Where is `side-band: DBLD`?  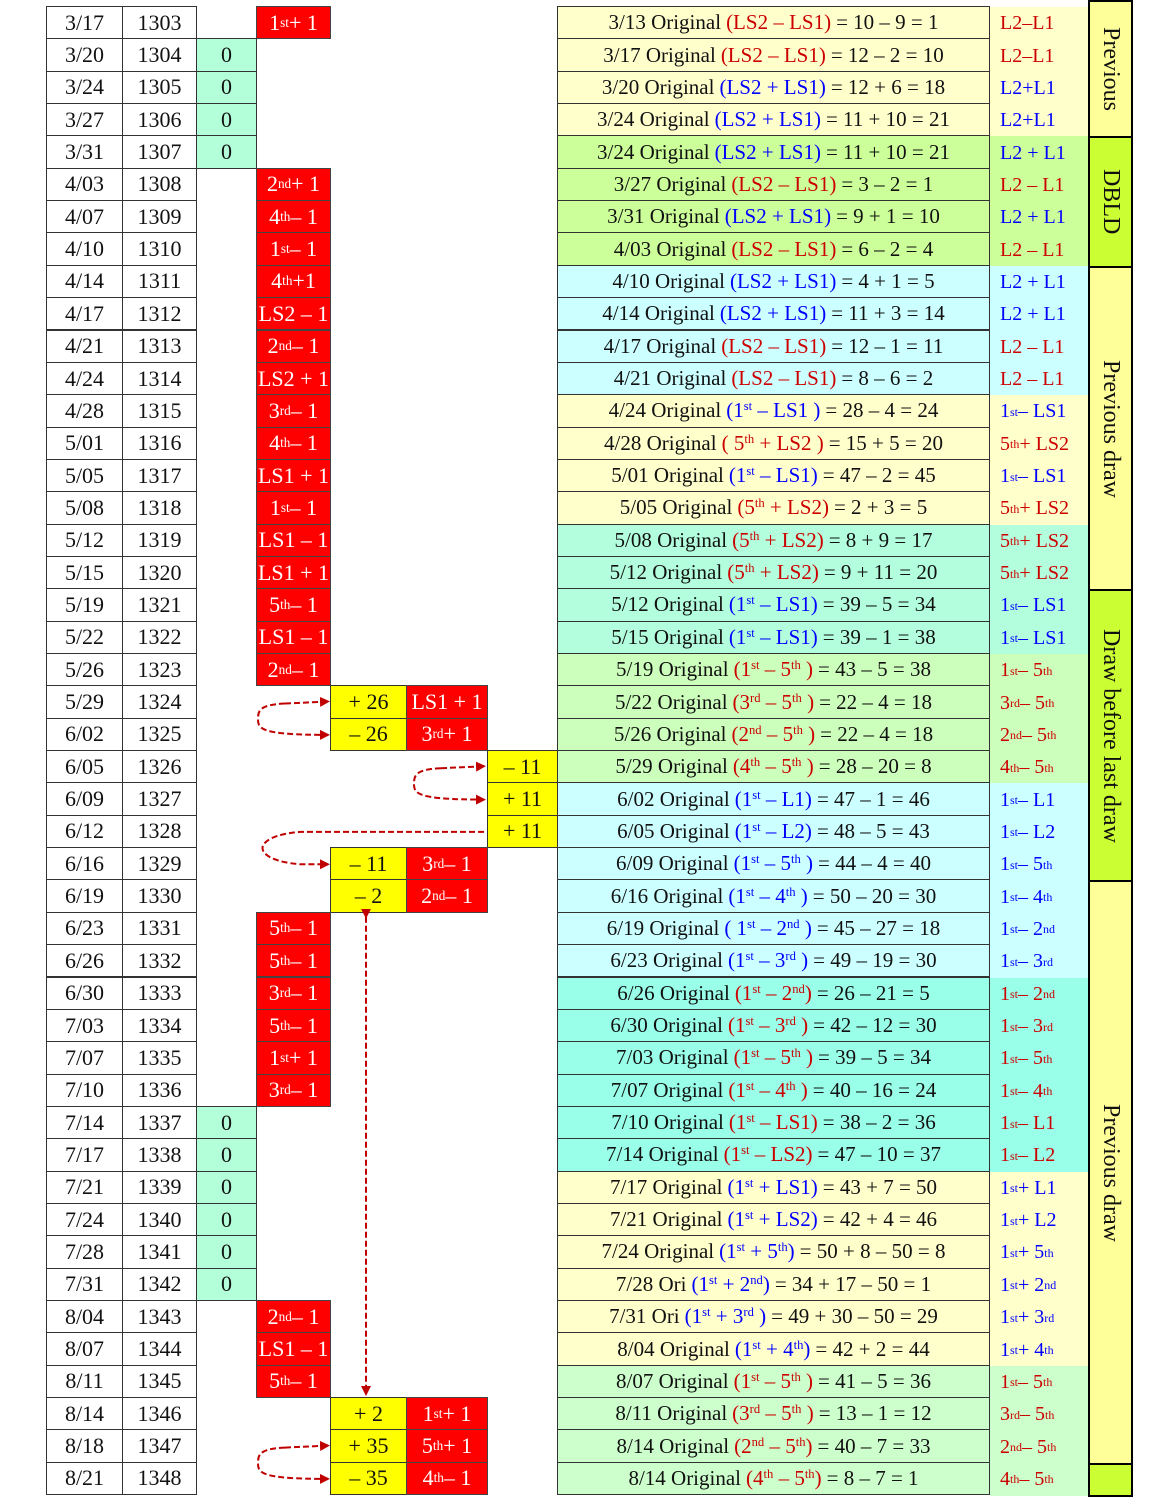
side-band: DBLD is located at coordinates (1110, 202).